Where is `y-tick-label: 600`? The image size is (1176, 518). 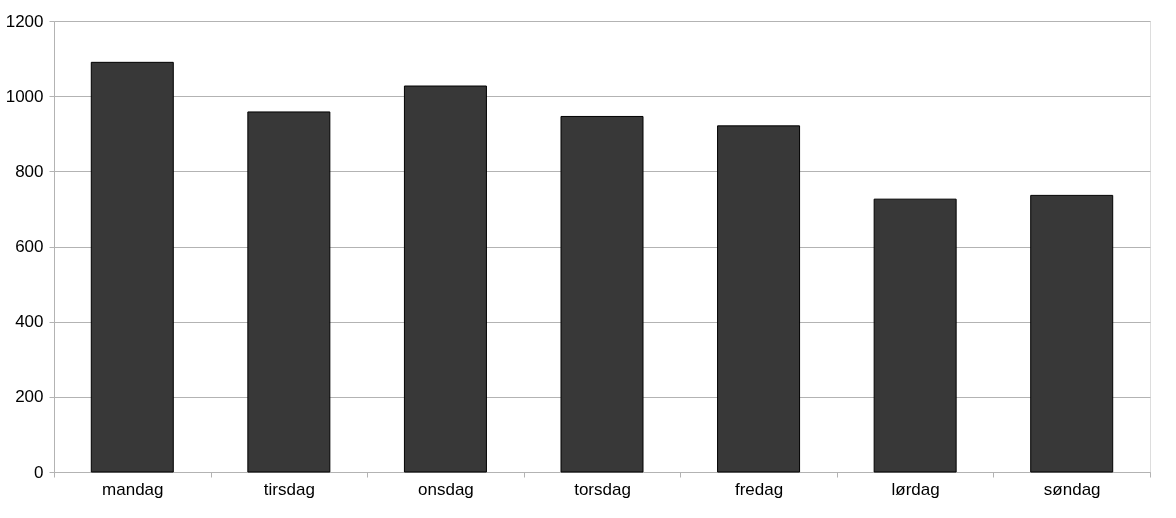
y-tick-label: 600 is located at coordinates (29, 246).